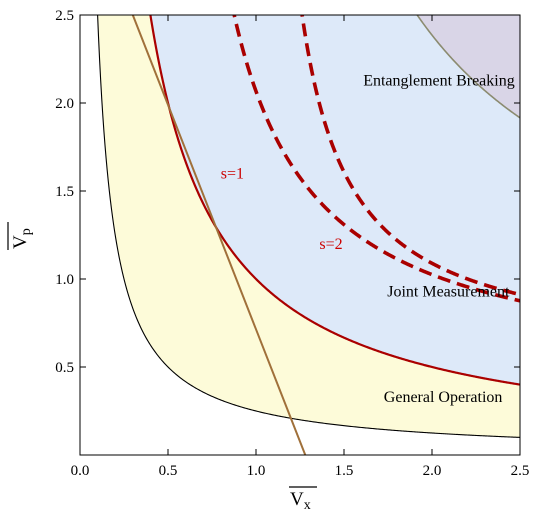 Image resolution: width=537 pixels, height=512 pixels. I want to click on y-tick-label: 1.5, so click(64, 192).